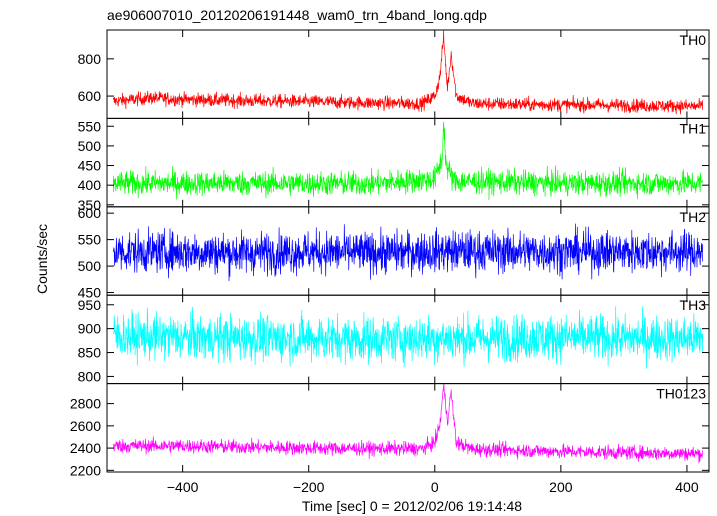 This screenshot has height=516, width=717. I want to click on y-tick-label-th0123: 2600, so click(85, 426).